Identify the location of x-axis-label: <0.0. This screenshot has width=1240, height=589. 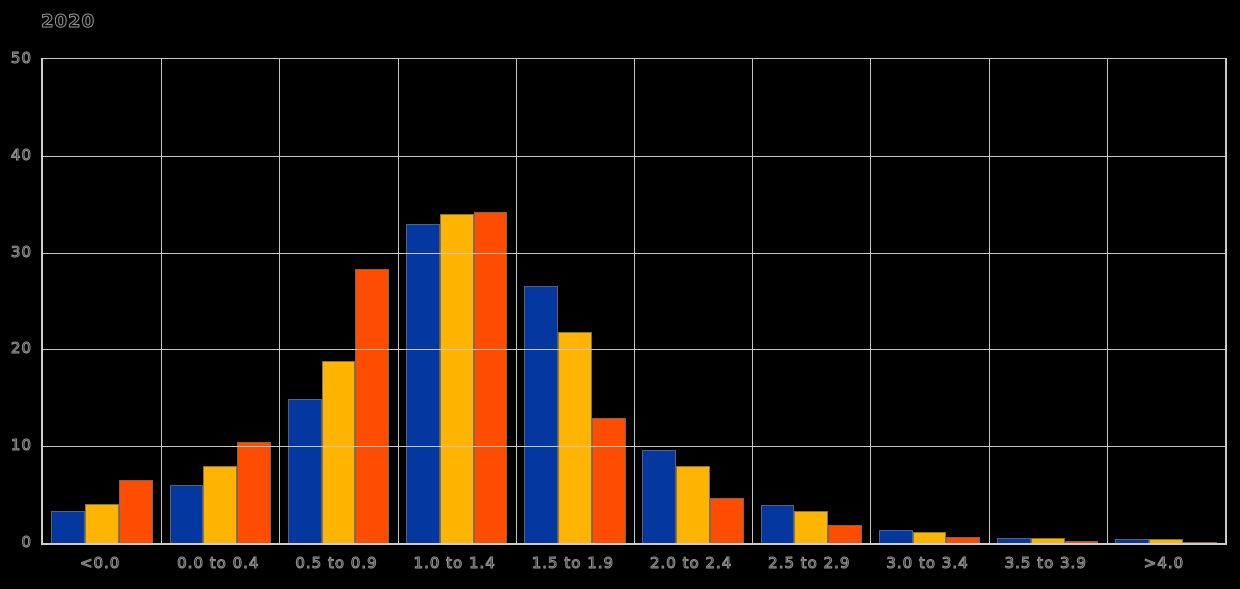
(100, 563).